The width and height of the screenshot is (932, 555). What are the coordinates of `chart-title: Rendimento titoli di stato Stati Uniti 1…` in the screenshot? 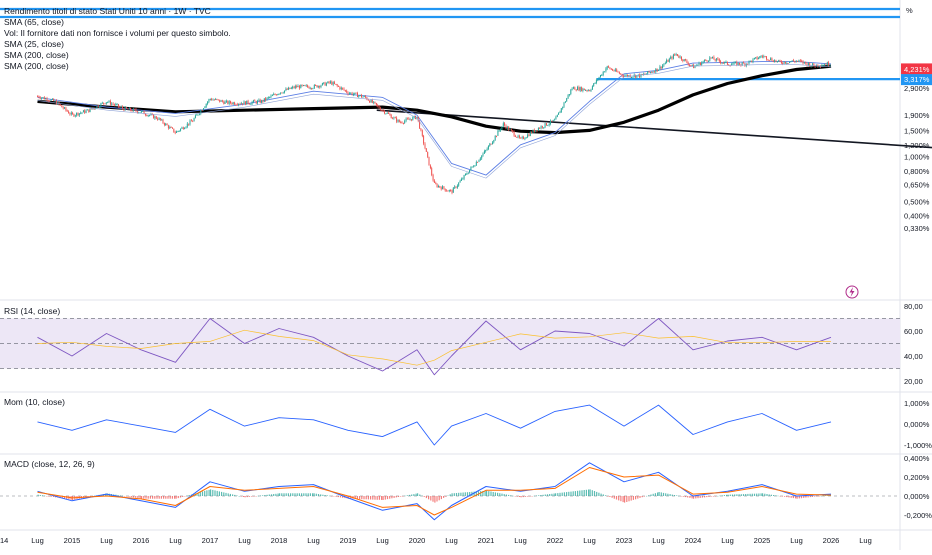 It's located at (107, 11).